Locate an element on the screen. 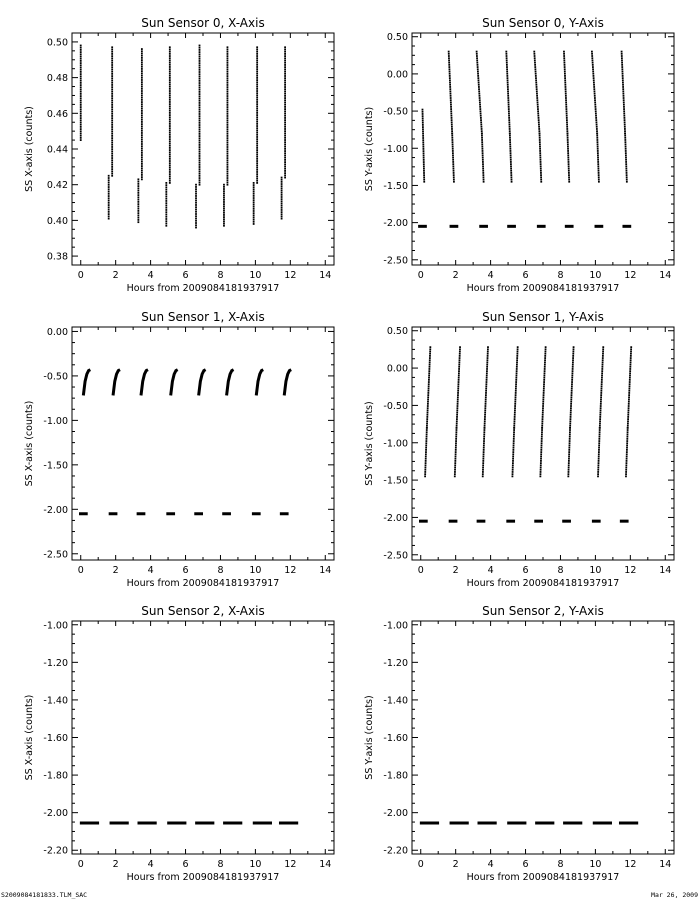 Image resolution: width=700 pixels, height=900 pixels. x-tick-label: 4 is located at coordinates (491, 570).